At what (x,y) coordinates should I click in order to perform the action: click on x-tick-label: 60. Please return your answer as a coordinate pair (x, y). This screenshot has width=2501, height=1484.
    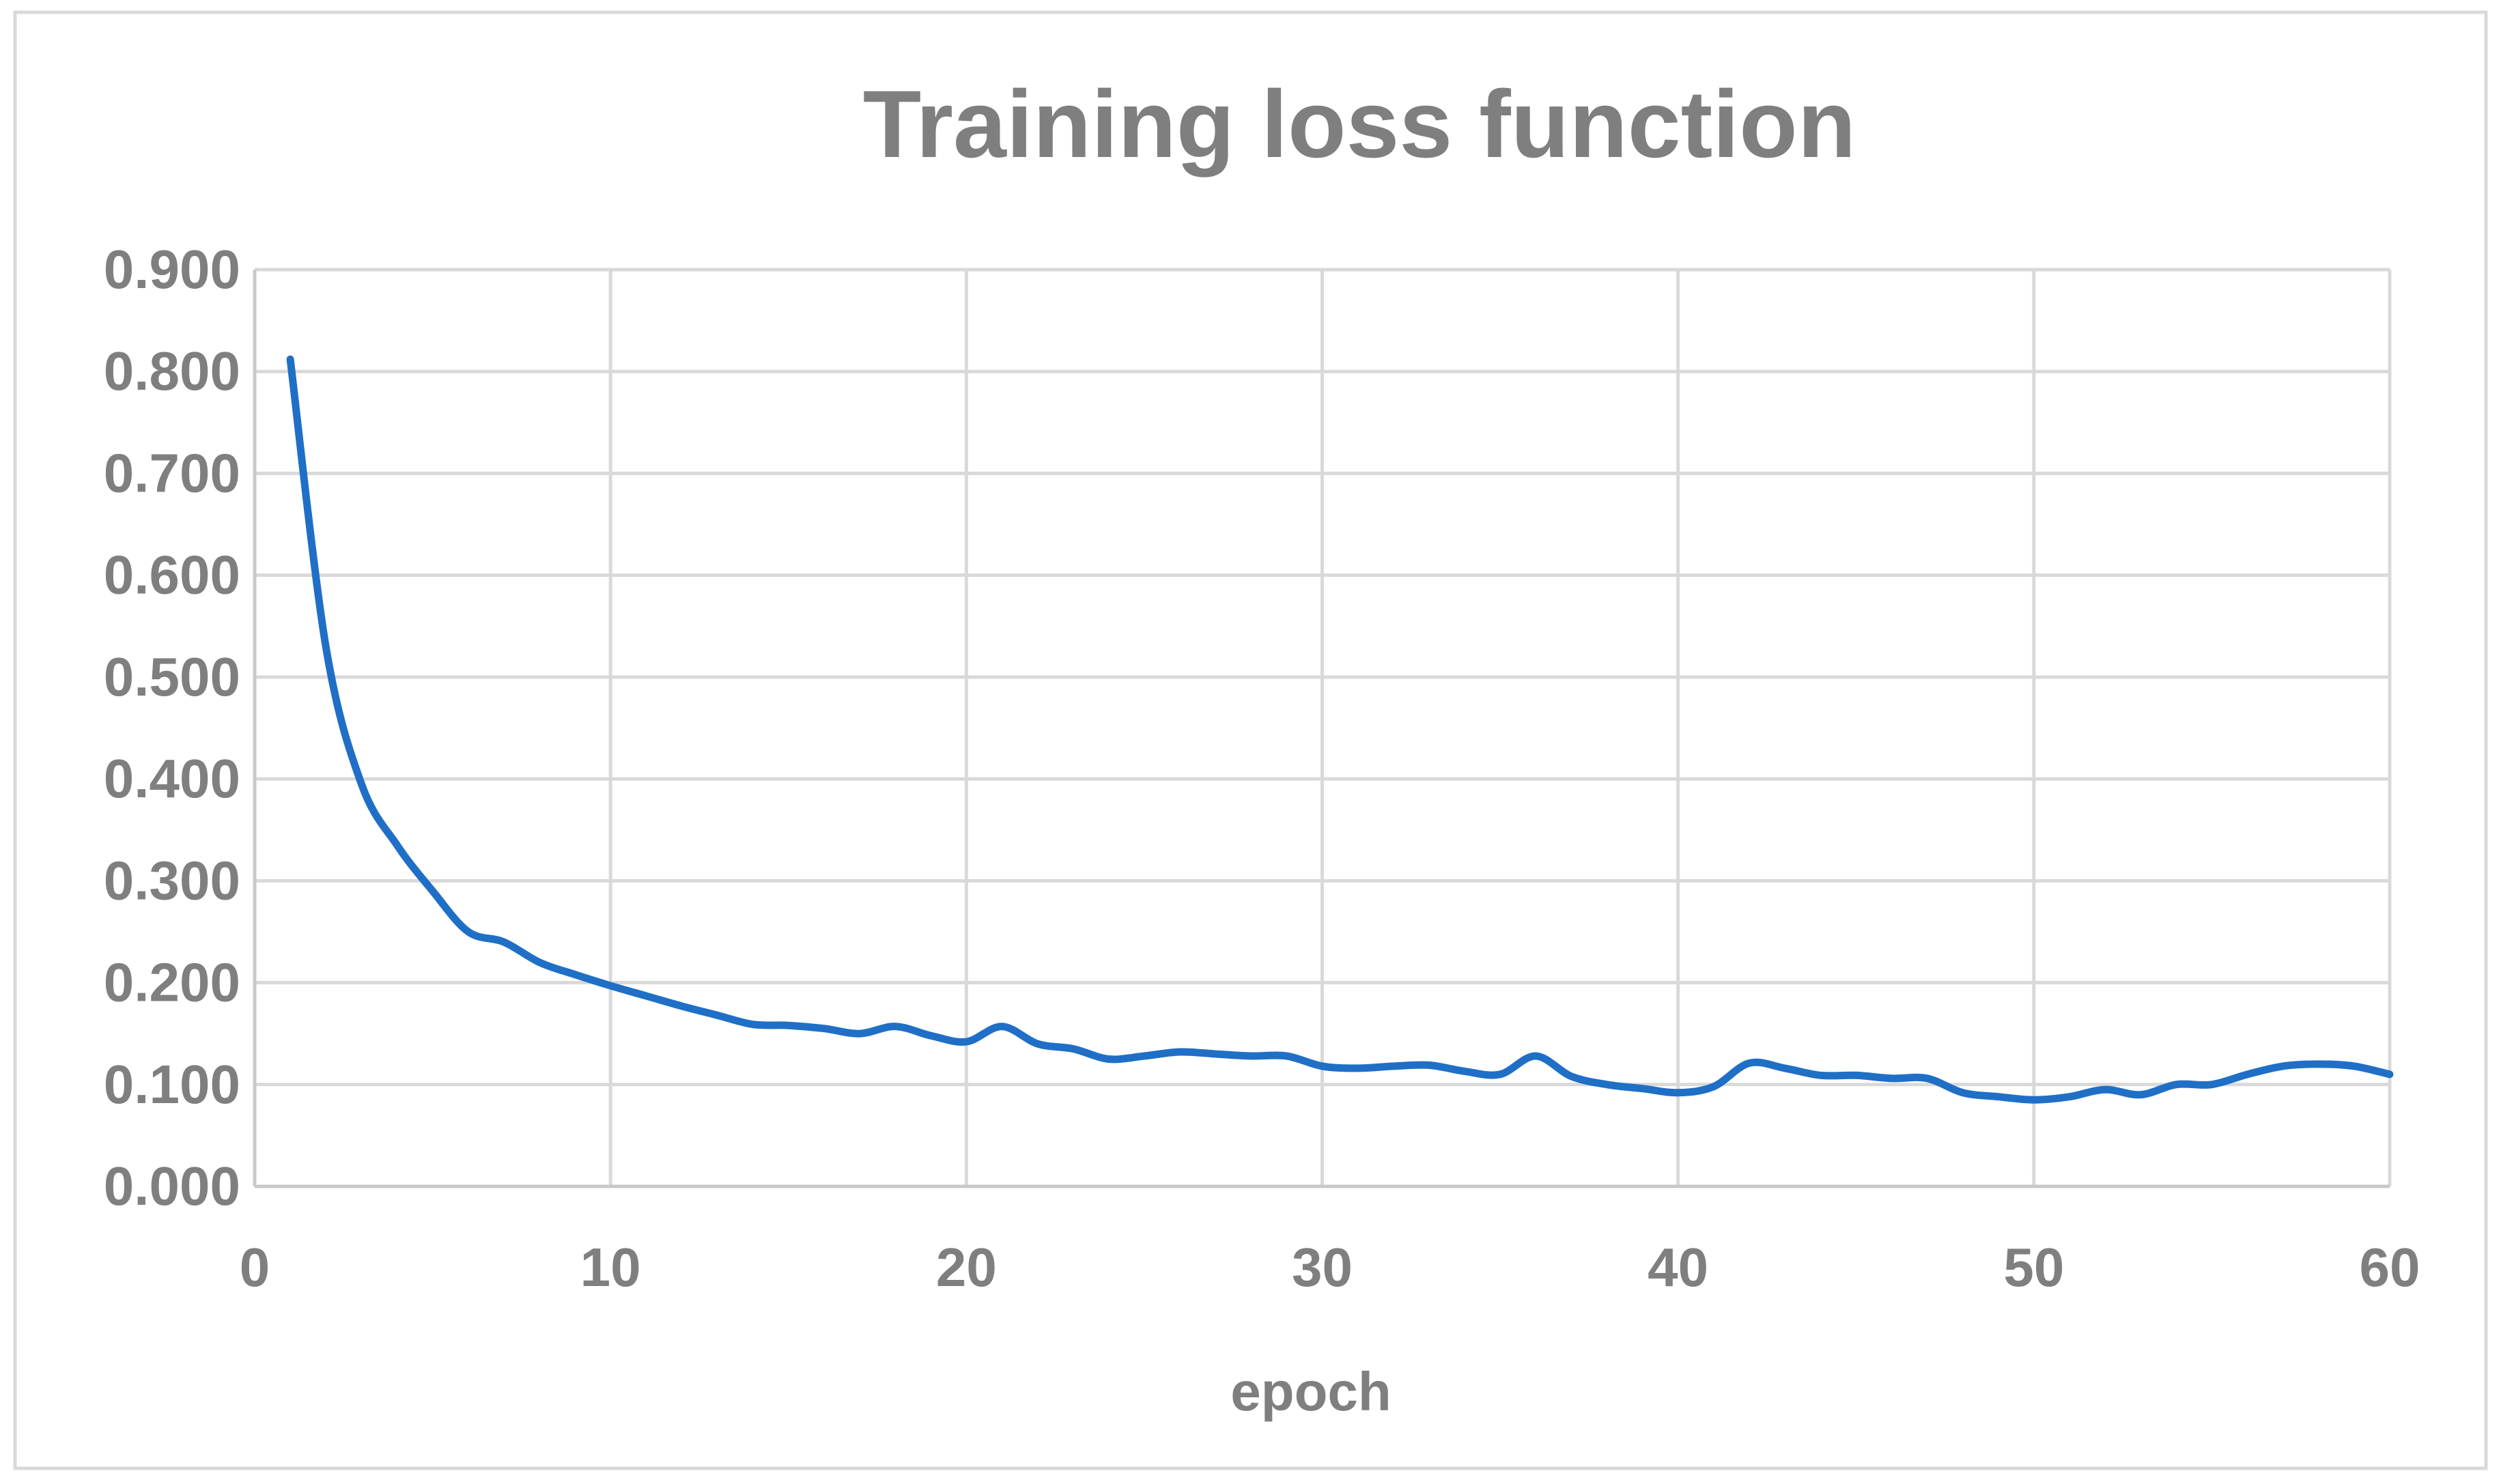
    Looking at the image, I should click on (2390, 1267).